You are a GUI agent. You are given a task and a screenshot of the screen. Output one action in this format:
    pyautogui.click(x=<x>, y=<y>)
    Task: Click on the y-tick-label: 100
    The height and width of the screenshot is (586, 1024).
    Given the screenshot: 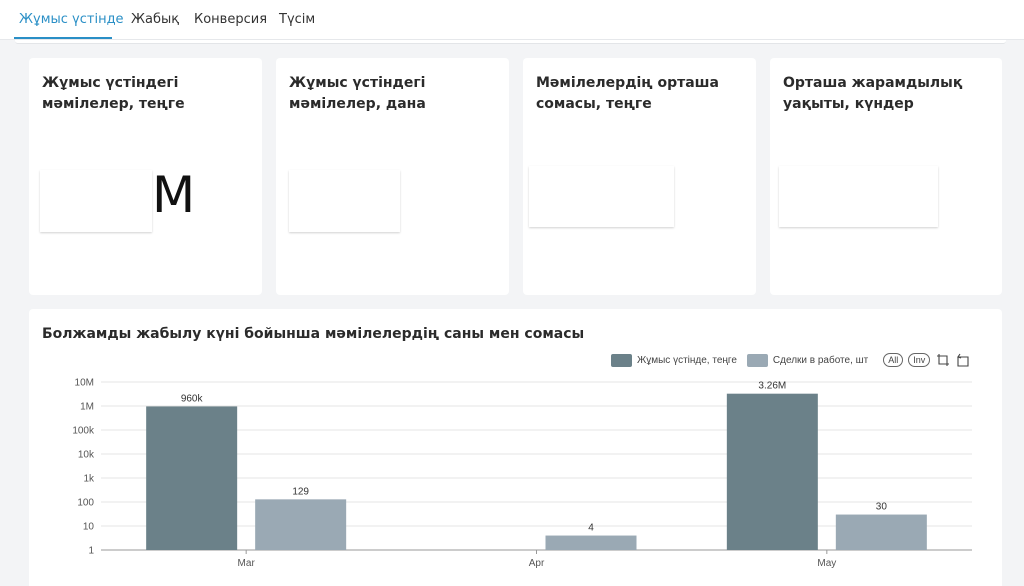 What is the action you would take?
    pyautogui.click(x=85, y=503)
    